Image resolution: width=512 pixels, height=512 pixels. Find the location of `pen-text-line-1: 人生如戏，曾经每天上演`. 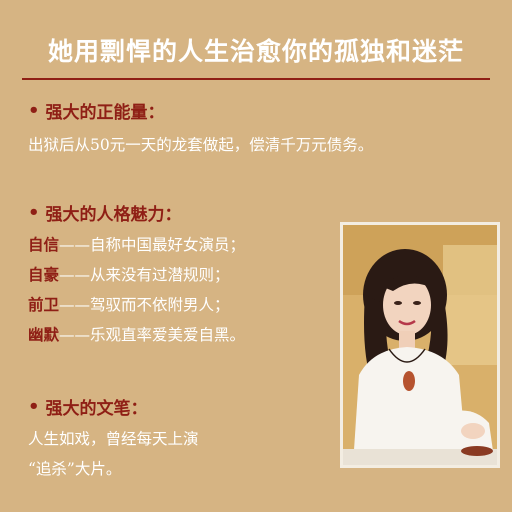

pen-text-line-1: 人生如戏，曾经每天上演 is located at coordinates (113, 439).